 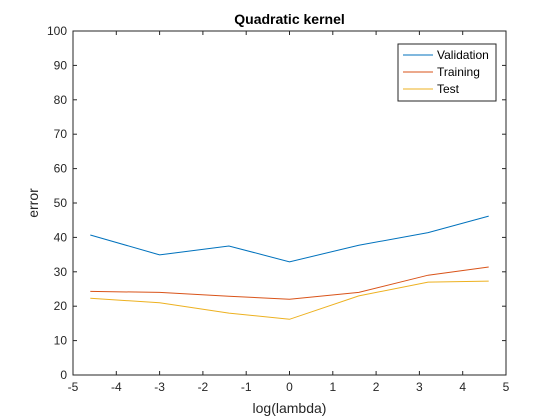 I want to click on x-tick-label: 1, so click(x=332, y=387).